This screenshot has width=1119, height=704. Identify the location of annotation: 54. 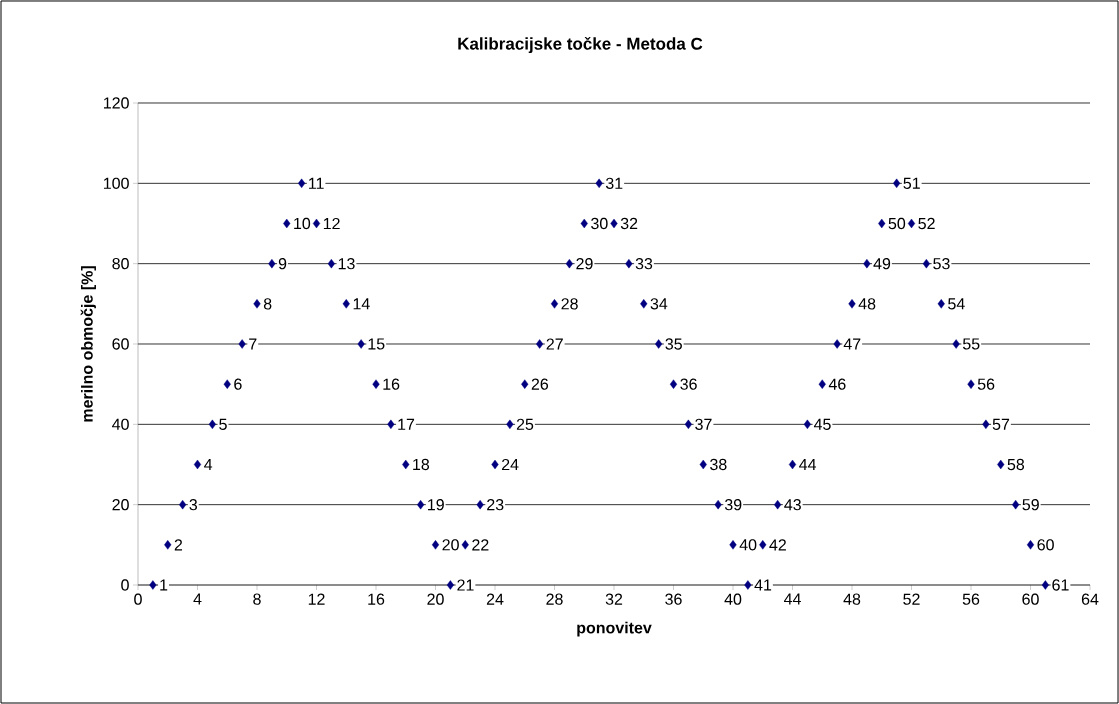
(956, 304).